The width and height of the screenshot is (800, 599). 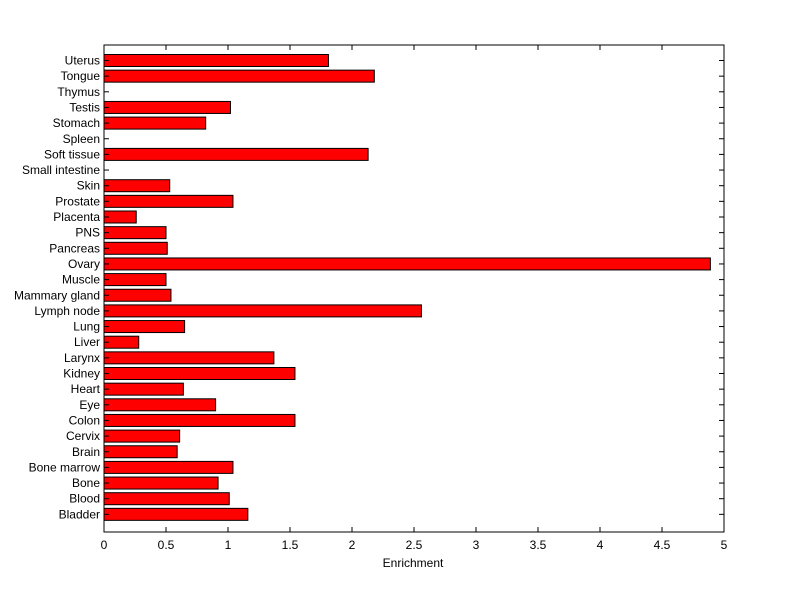 What do you see at coordinates (88, 186) in the screenshot?
I see `y-tick-label: Skin` at bounding box center [88, 186].